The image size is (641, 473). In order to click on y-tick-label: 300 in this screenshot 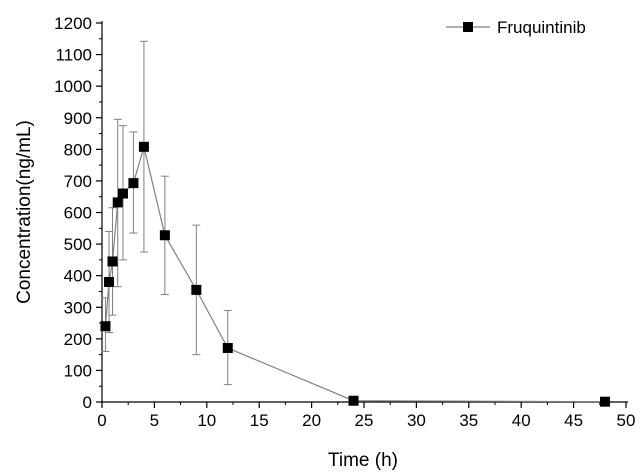, I will do `click(78, 307)`.